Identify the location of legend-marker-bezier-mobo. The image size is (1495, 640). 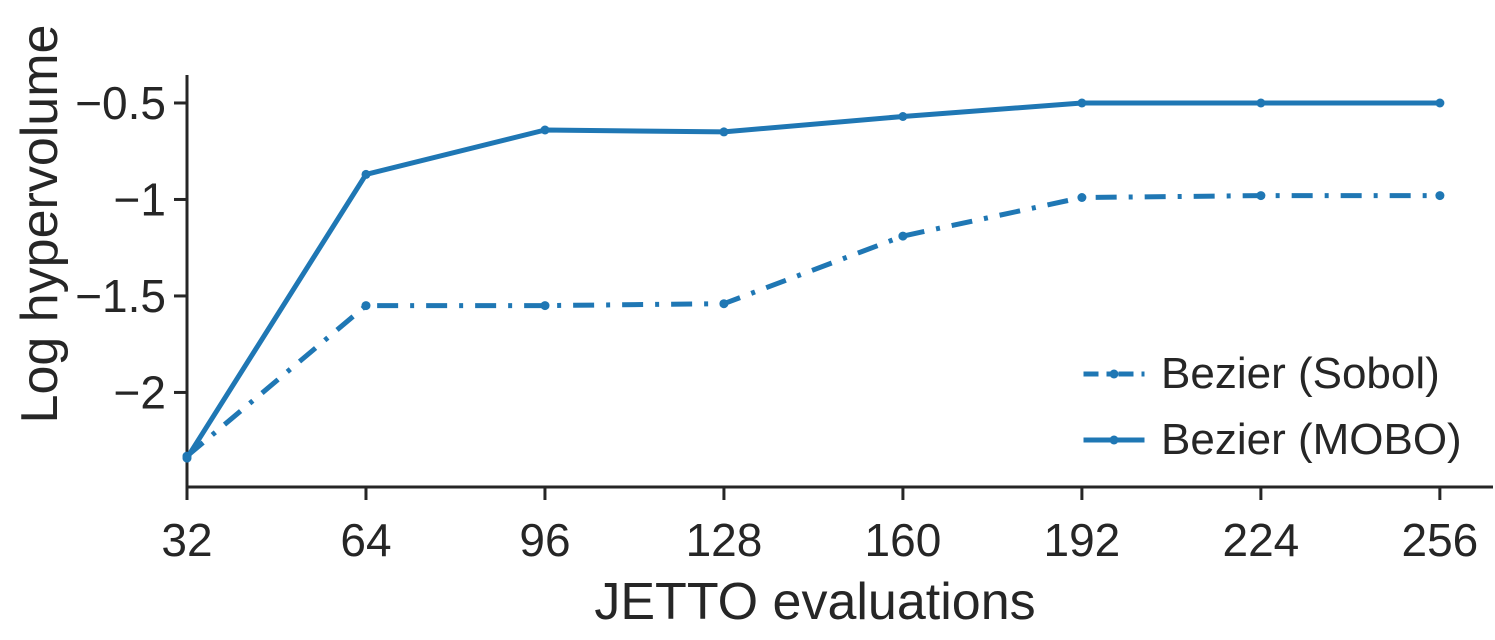
(1114, 440).